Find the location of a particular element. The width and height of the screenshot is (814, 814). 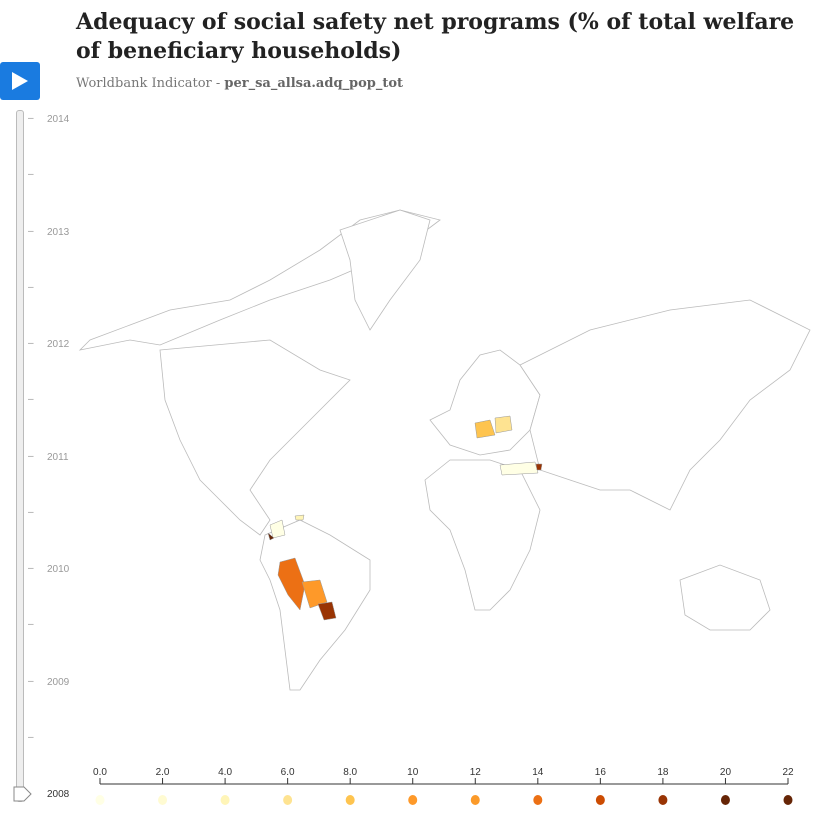

current-year: 2008 is located at coordinates (58, 794).